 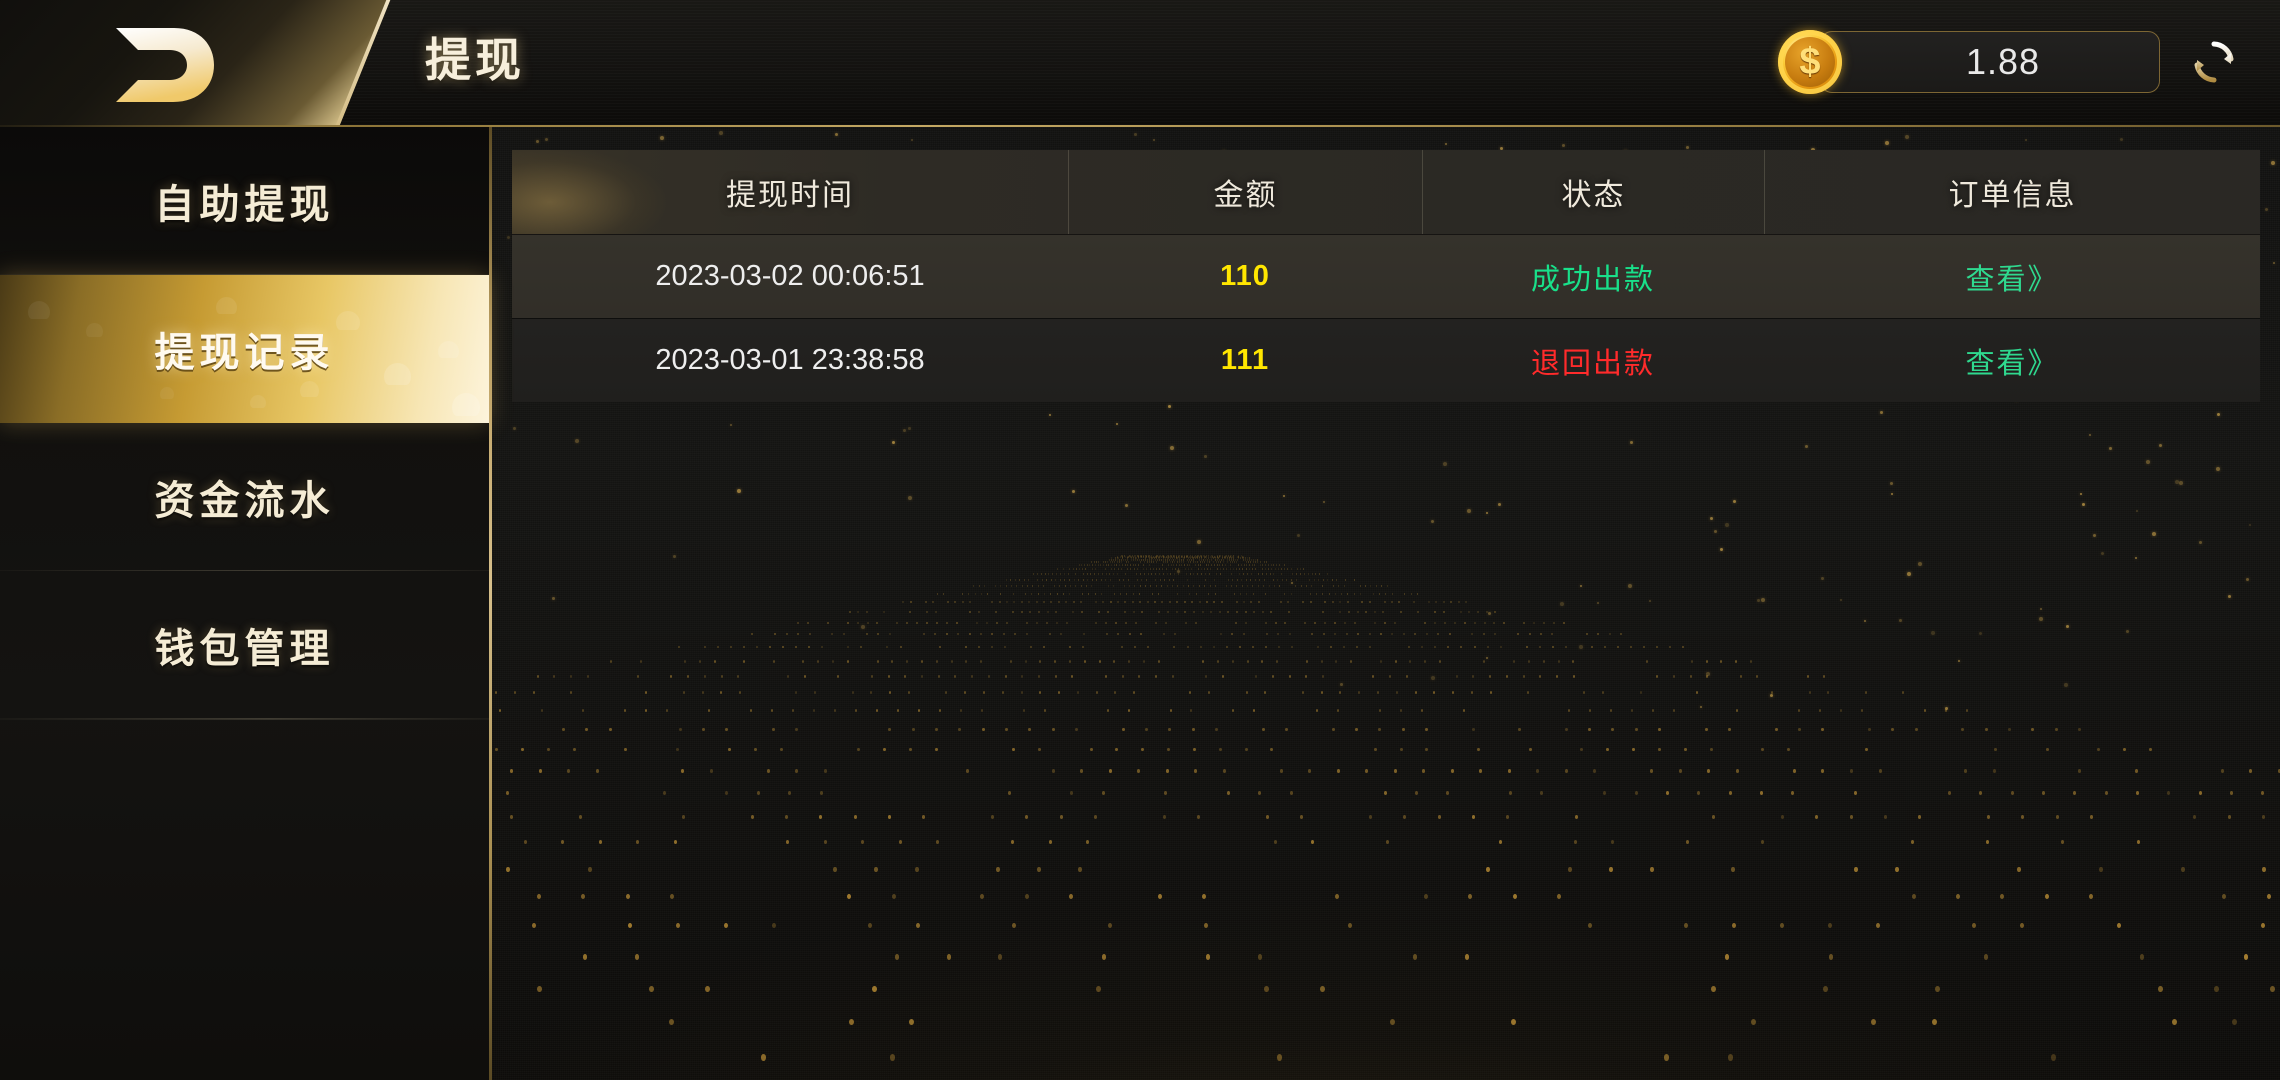 What do you see at coordinates (1245, 360) in the screenshot?
I see `cell-amount: 111` at bounding box center [1245, 360].